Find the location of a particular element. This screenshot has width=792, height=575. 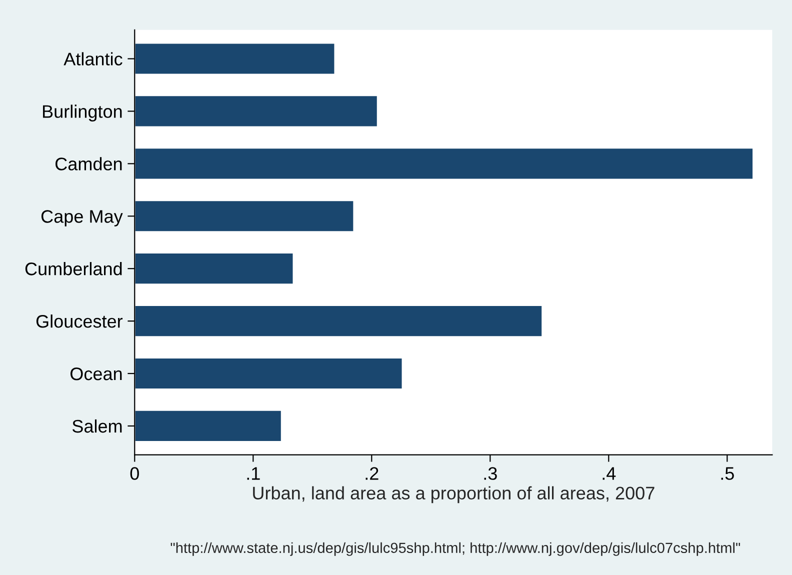

x-tick-label: .5 is located at coordinates (727, 473).